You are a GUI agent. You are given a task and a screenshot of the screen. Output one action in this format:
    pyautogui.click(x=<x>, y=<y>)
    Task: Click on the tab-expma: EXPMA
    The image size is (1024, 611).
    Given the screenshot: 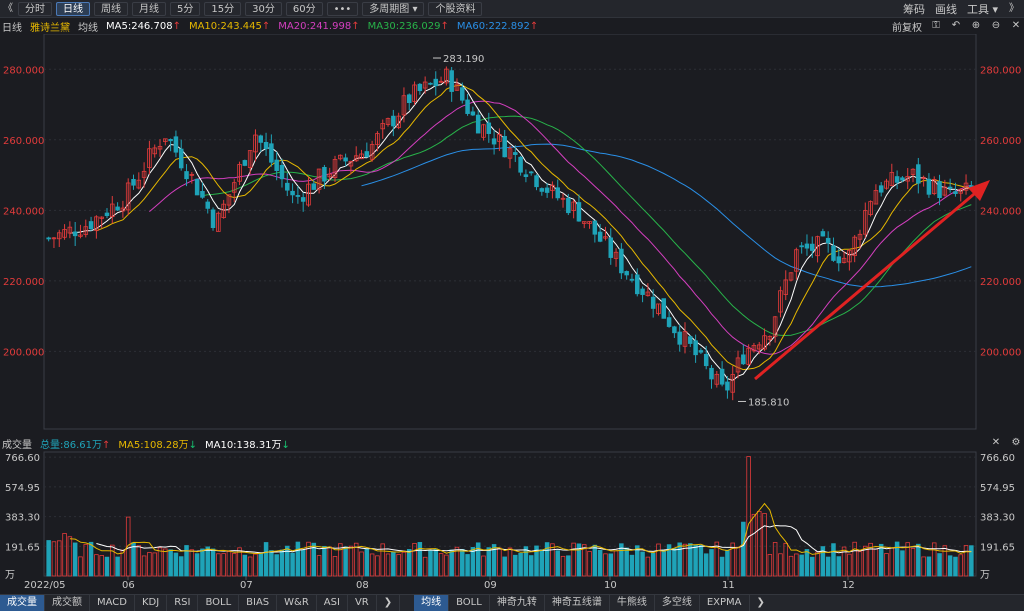 What is the action you would take?
    pyautogui.click(x=725, y=603)
    